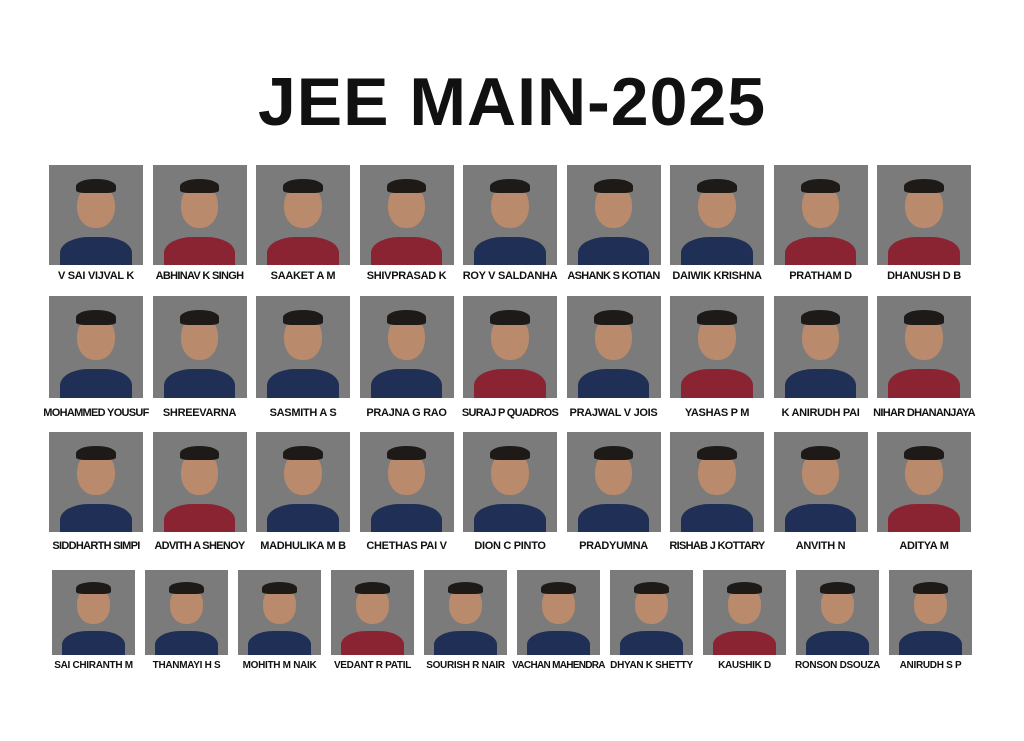 Image resolution: width=1024 pixels, height=741 pixels. Describe the element at coordinates (510, 276) in the screenshot. I see `student-name: ROY V SALDANHA` at that location.